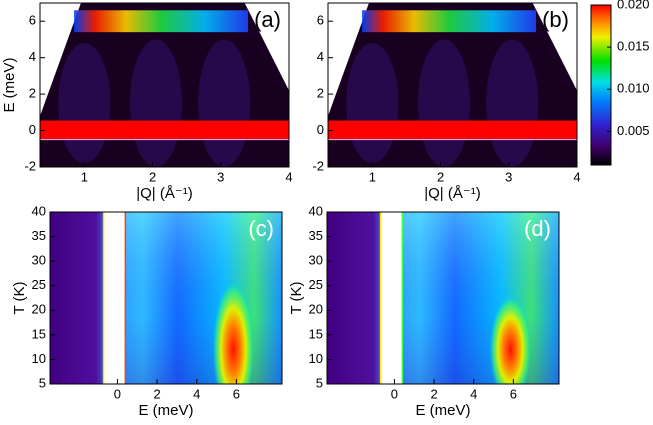 The height and width of the screenshot is (425, 653). I want to click on colorbar-tick-label: 0.015, so click(633, 46).